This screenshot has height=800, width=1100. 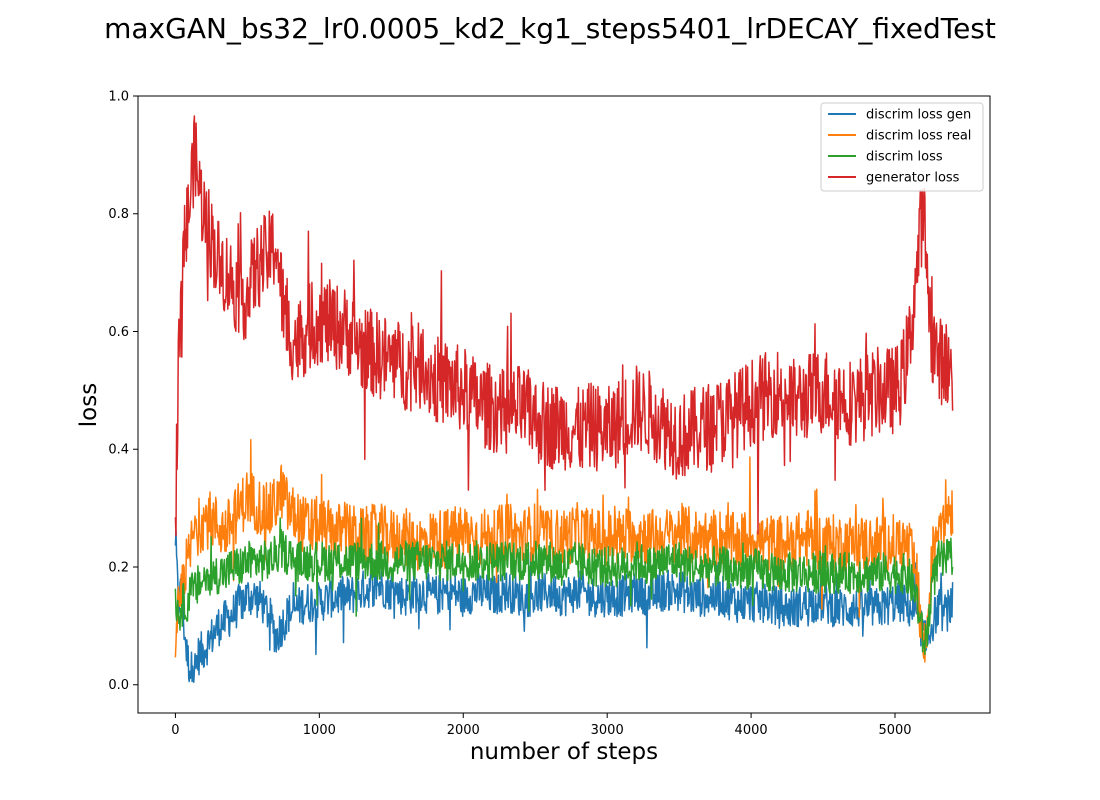 I want to click on y-tick-label: 0.6, so click(x=118, y=332).